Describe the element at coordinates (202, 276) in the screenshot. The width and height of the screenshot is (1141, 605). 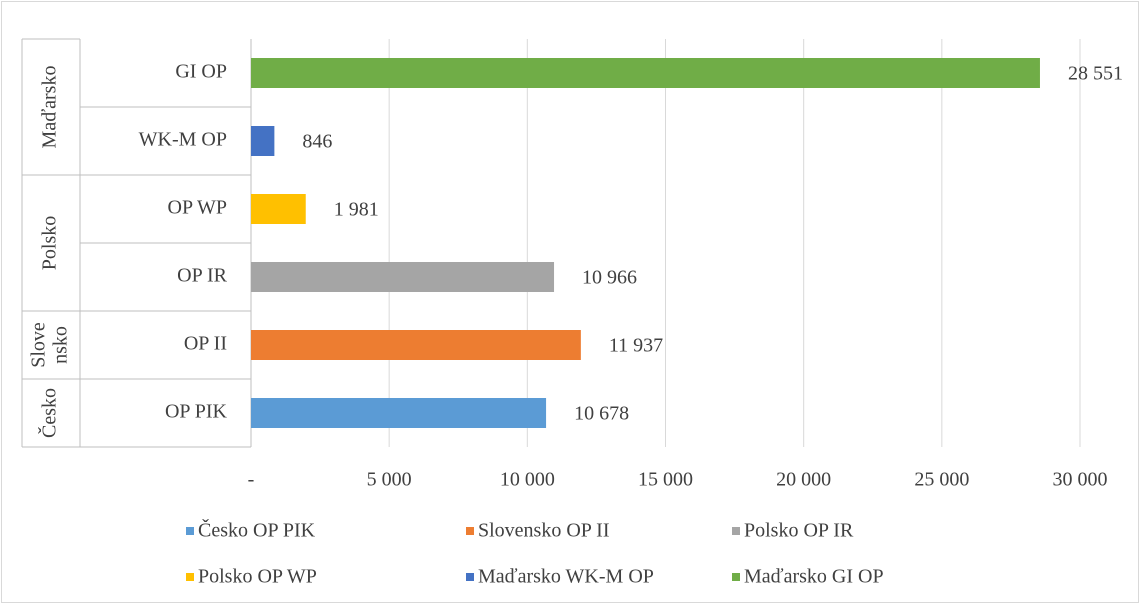
I see `y-tick-label: OP IR` at that location.